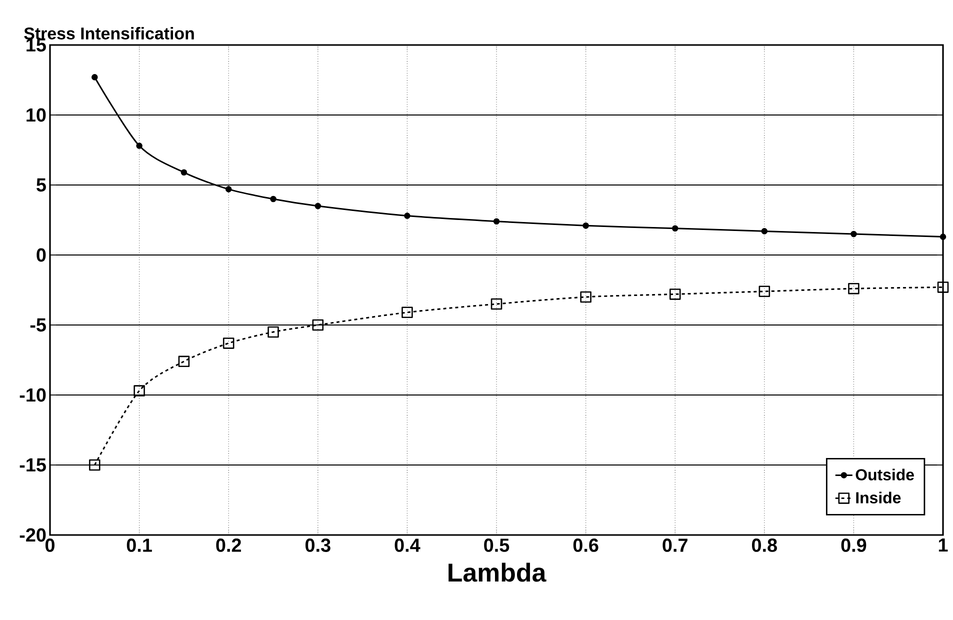  I want to click on y-tick-label: 10, so click(36, 115).